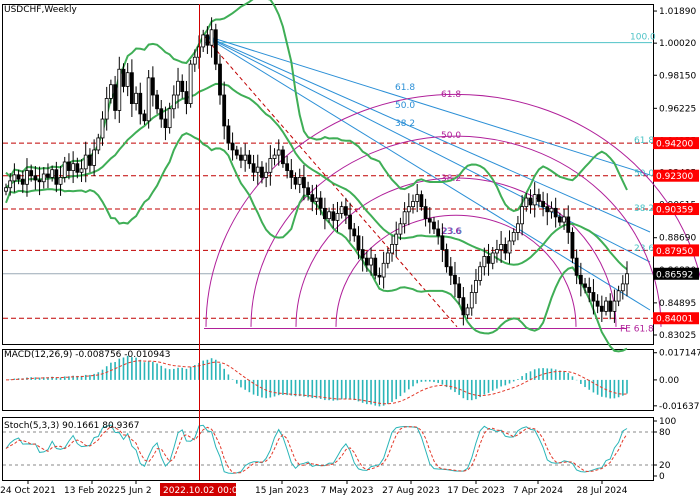 This screenshot has width=700, height=500. Describe the element at coordinates (347, 491) in the screenshot. I see `time-tick-label: 7 May 2023` at that location.